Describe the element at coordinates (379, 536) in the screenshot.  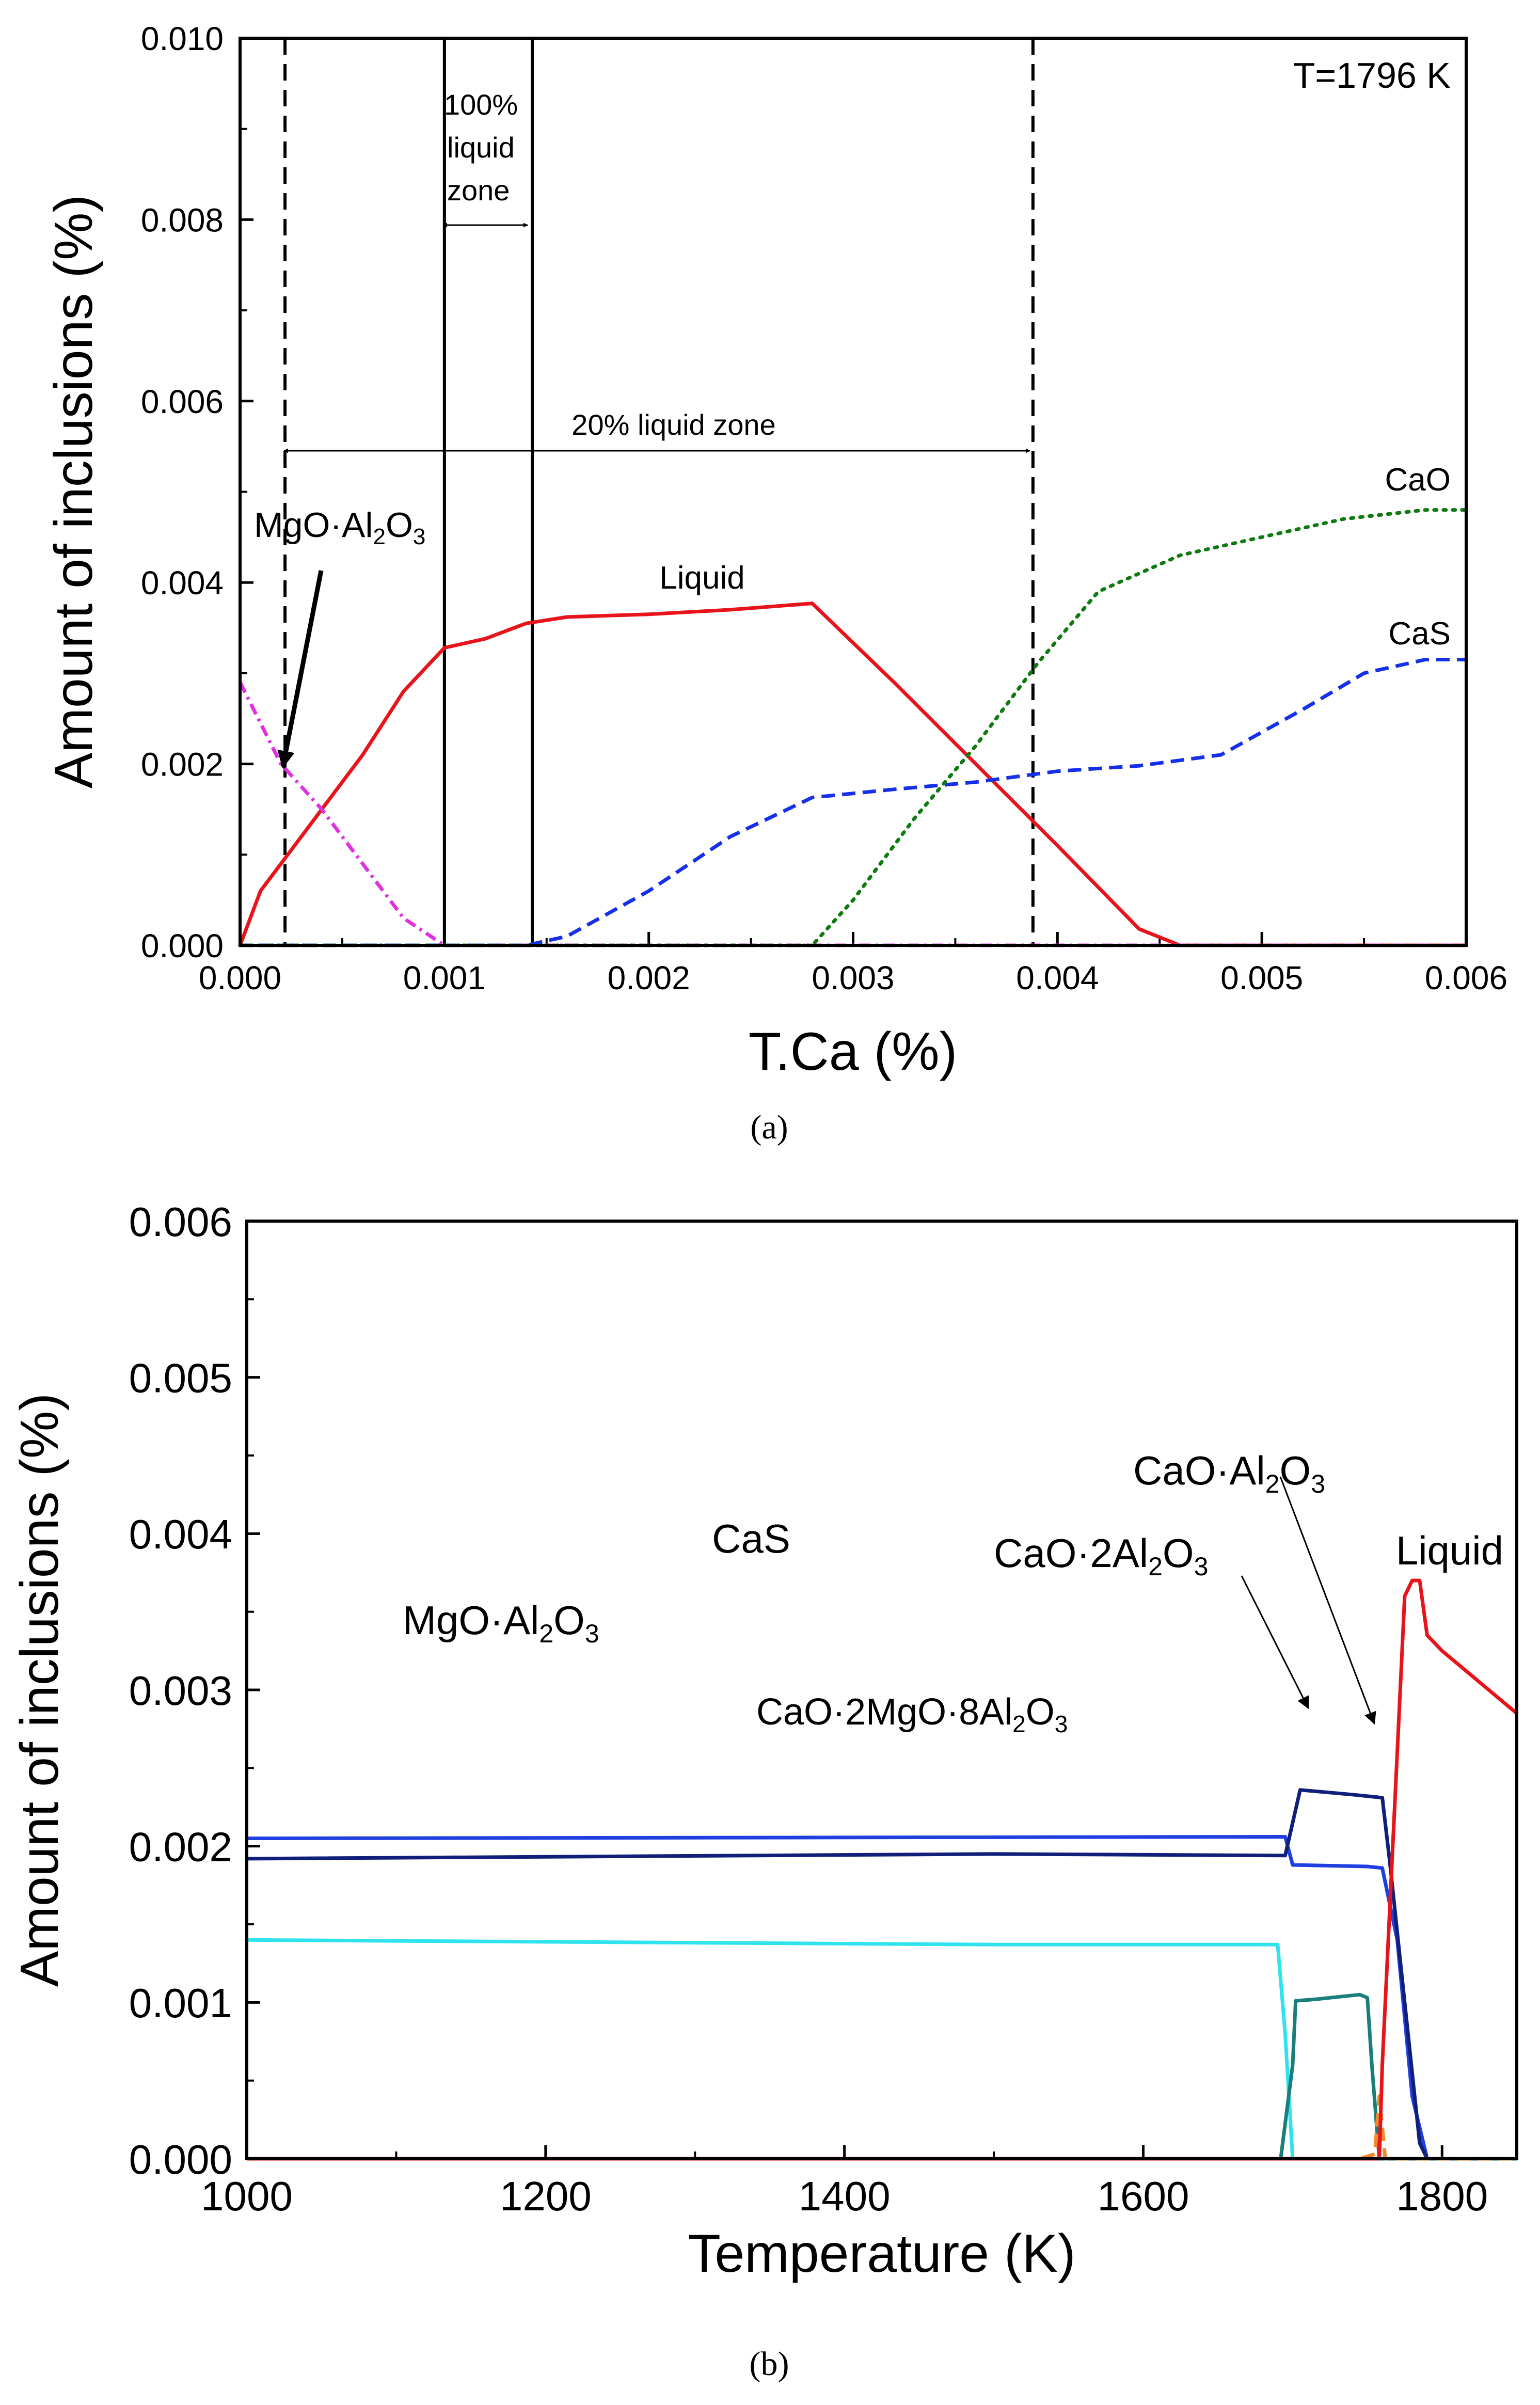
I see `mgo-label-a-sub1: 2` at that location.